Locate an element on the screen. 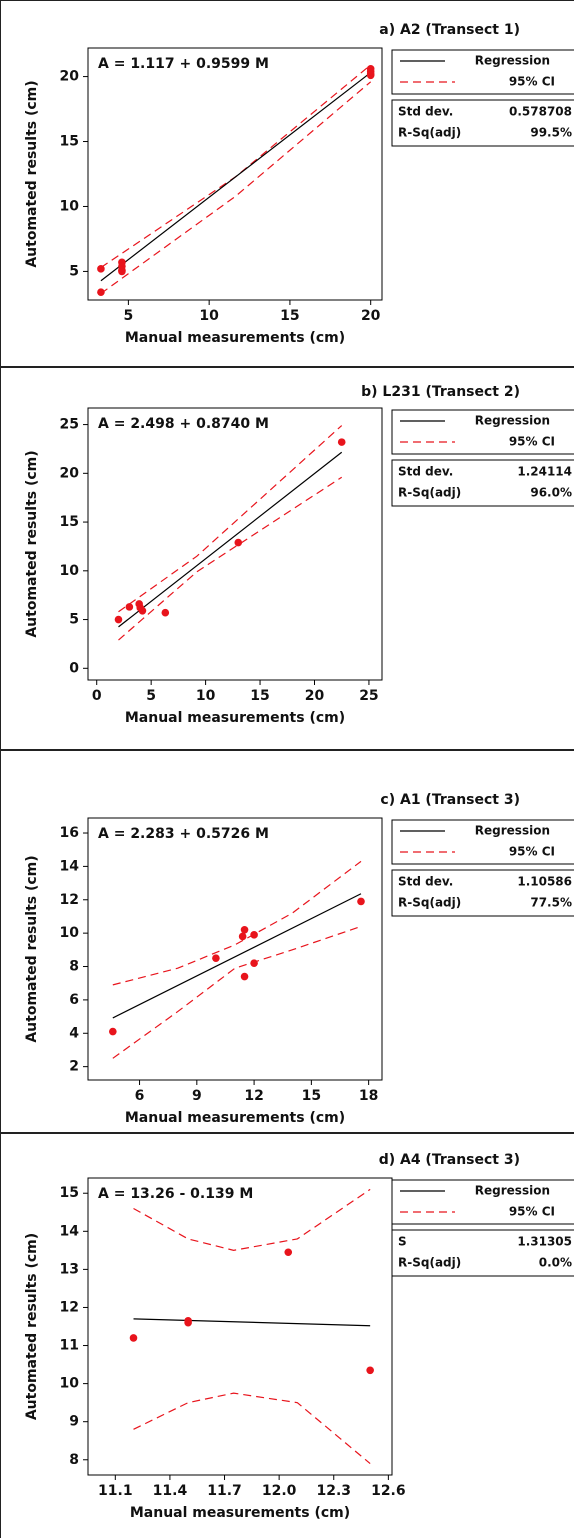 This screenshot has width=574, height=1538. legend-box is located at coordinates (482, 1202).